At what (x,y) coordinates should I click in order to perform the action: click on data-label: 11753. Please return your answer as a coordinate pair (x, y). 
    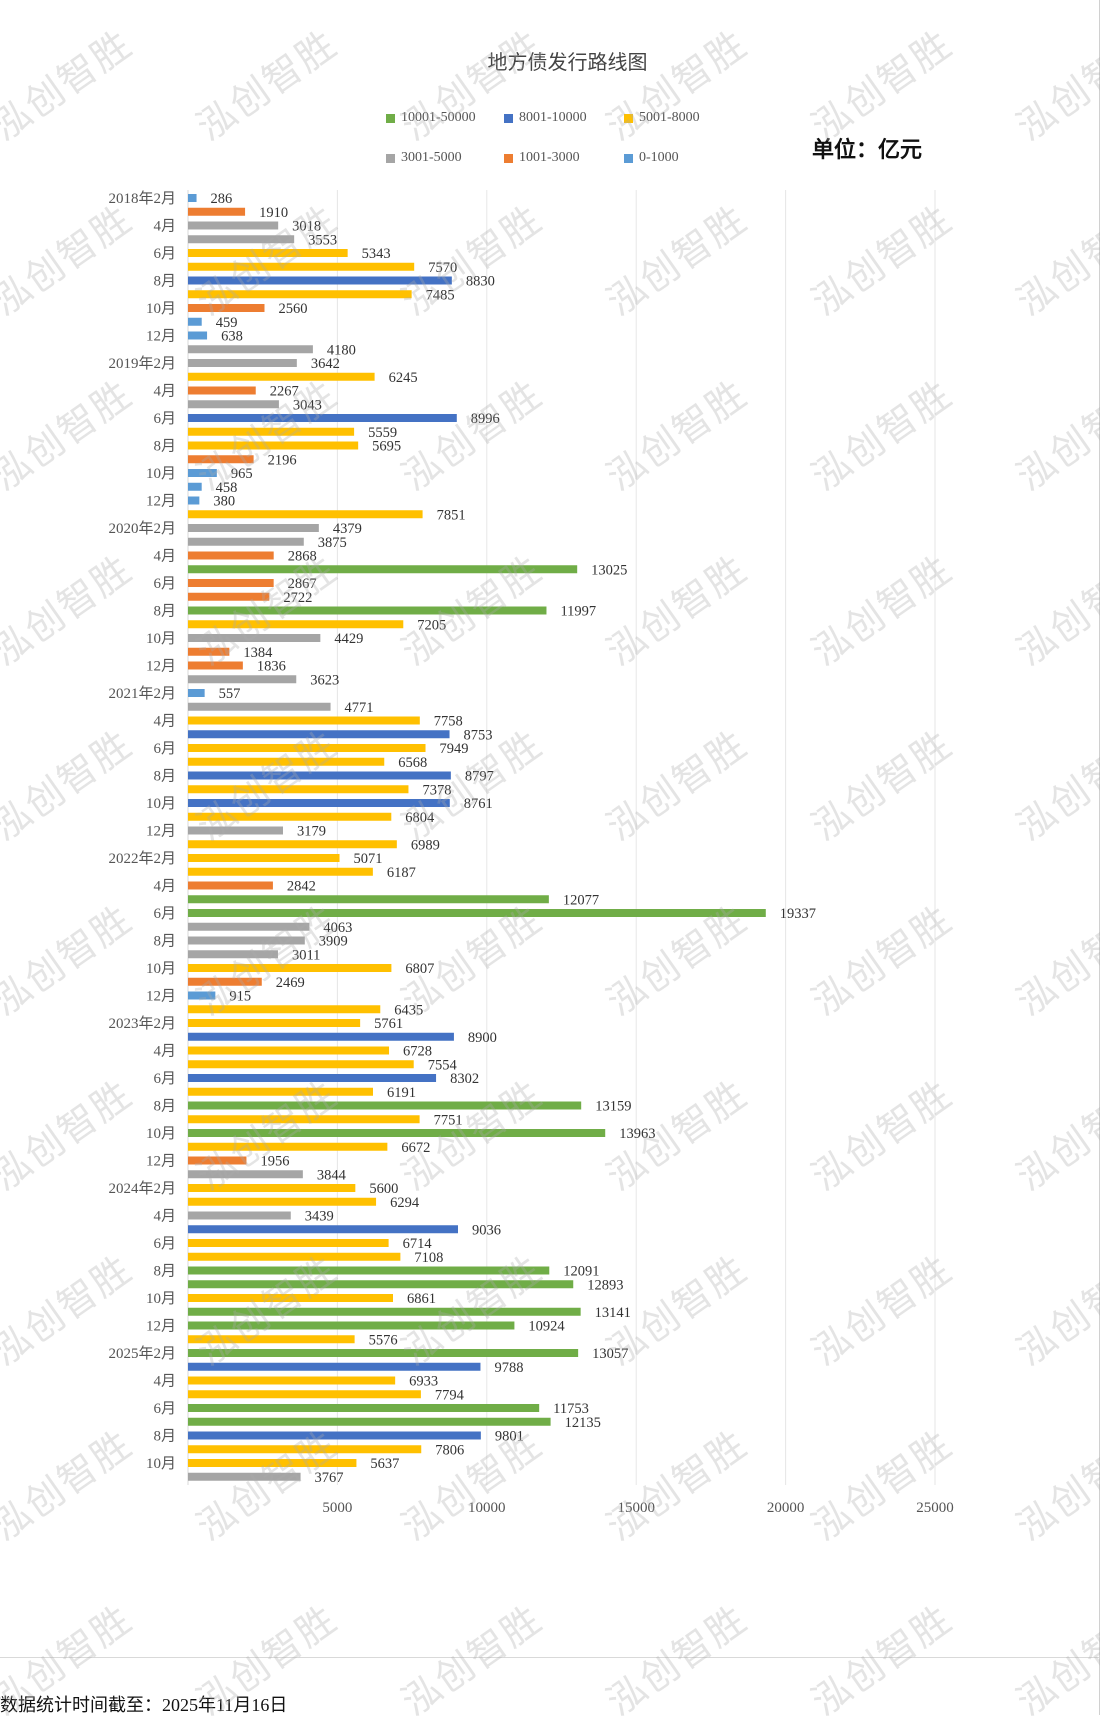
    Looking at the image, I should click on (571, 1409).